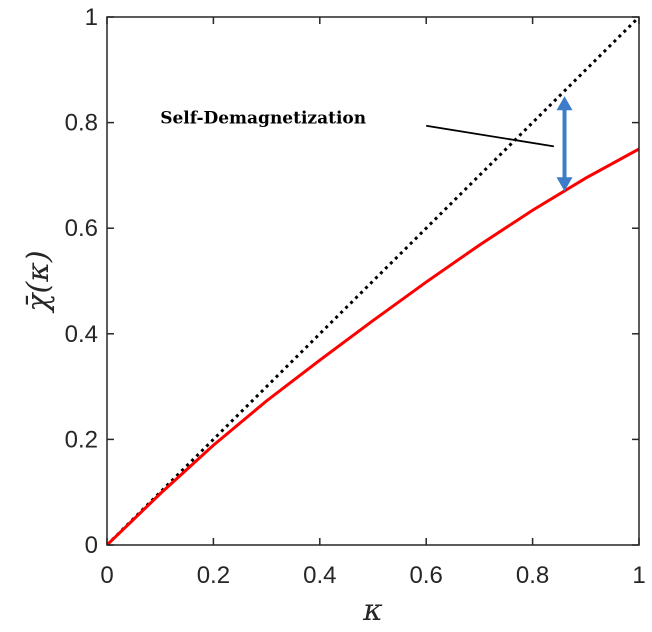 This screenshot has width=652, height=632. Describe the element at coordinates (91, 17) in the screenshot. I see `y-tick-label: 1` at that location.